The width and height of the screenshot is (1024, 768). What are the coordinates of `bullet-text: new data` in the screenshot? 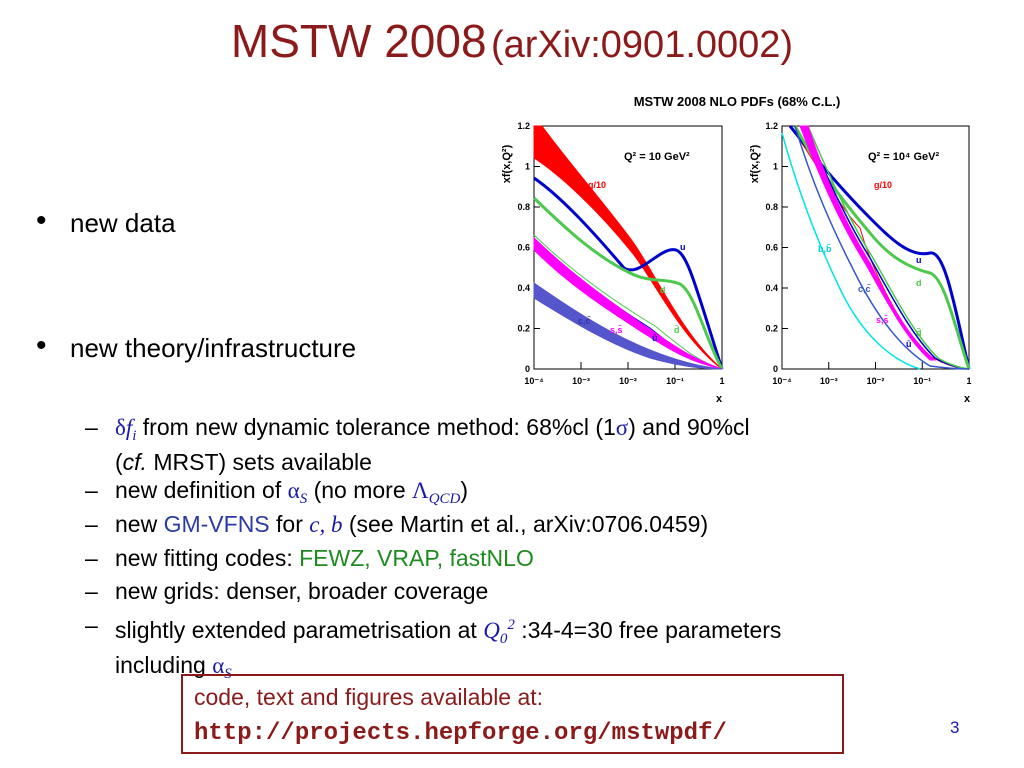 It's located at (123, 223).